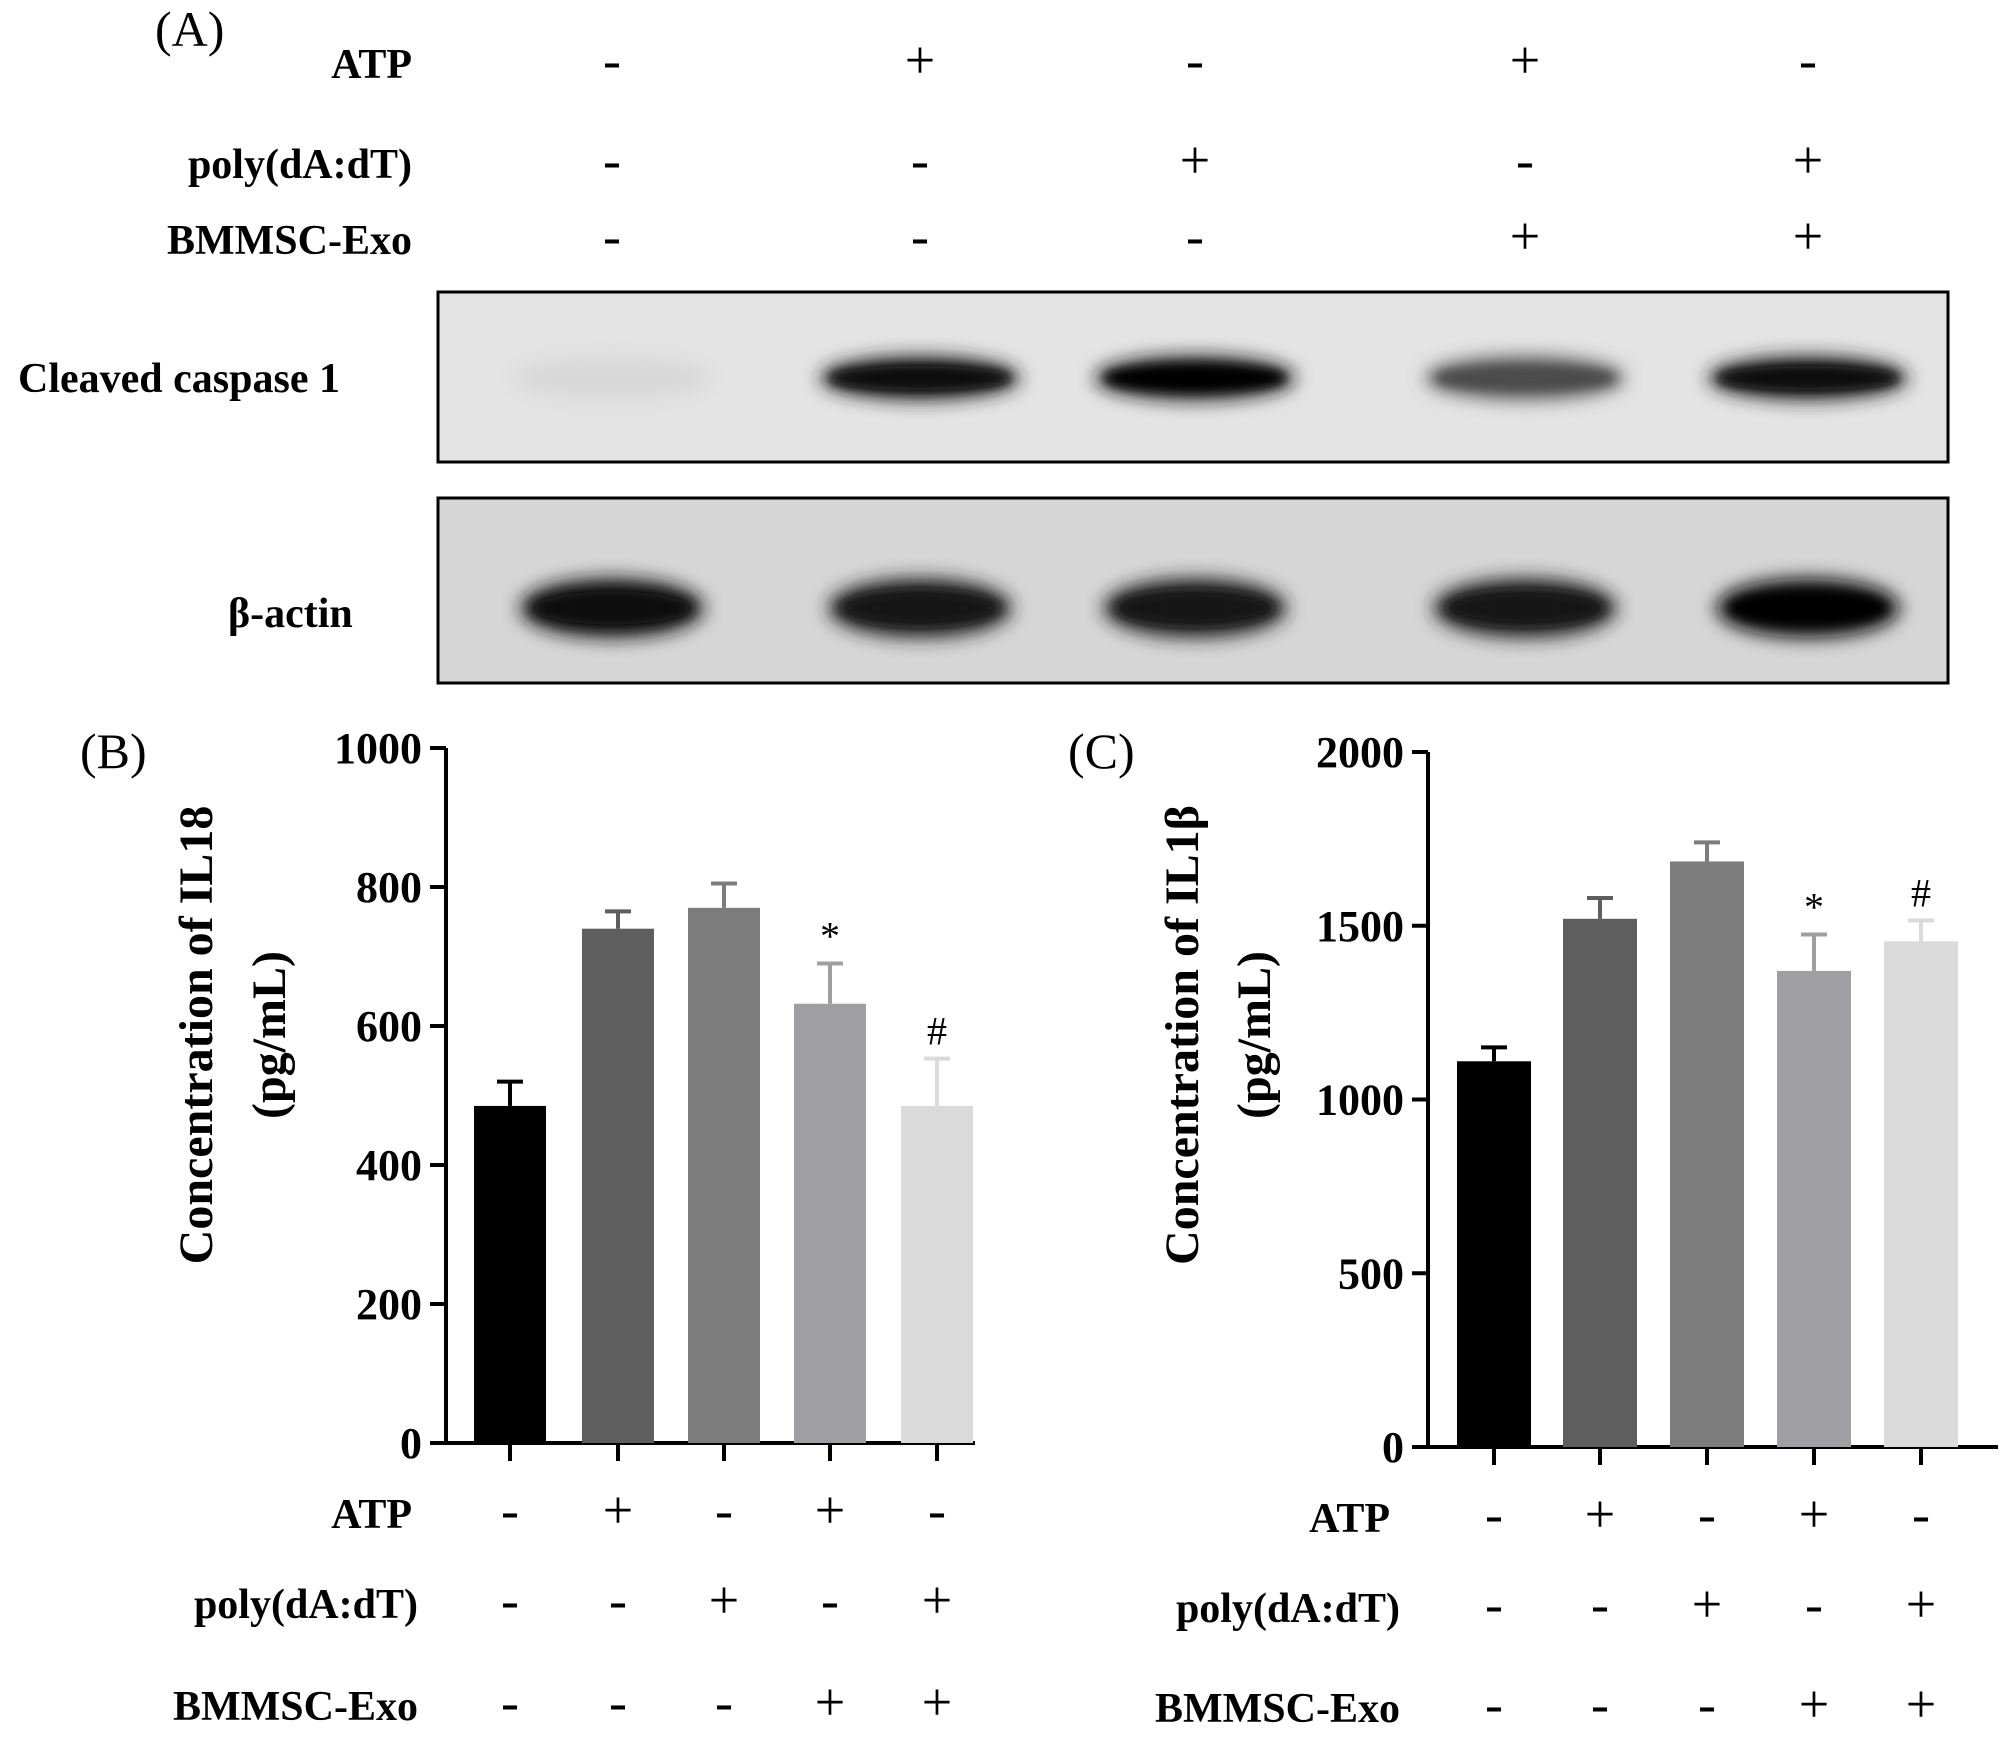 This screenshot has width=2000, height=1751. I want to click on panel-c-annotation-5: #, so click(1921, 893).